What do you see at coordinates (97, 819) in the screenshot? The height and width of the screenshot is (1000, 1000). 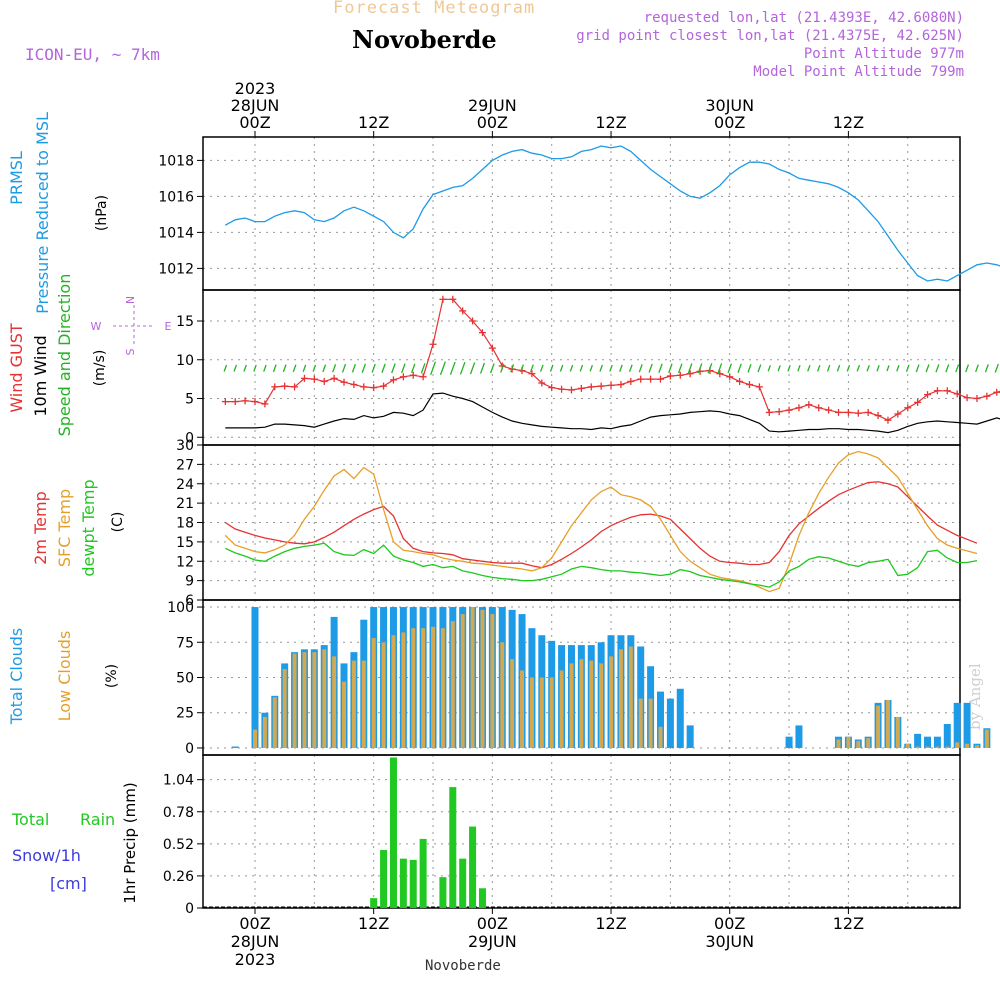 I see `label-rain: Rain` at bounding box center [97, 819].